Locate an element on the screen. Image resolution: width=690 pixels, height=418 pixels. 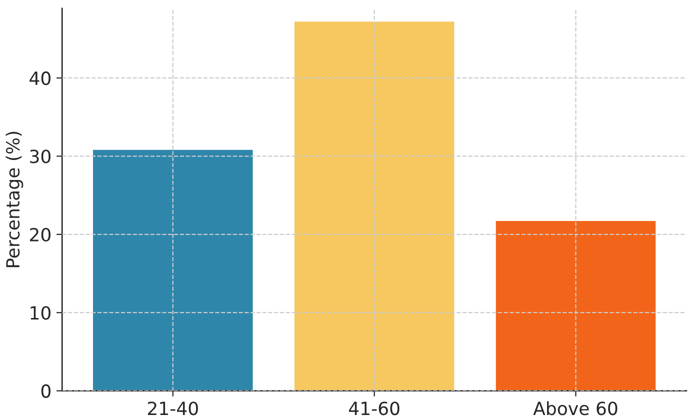
y-axis-title: Percentage (%) is located at coordinates (15, 200).